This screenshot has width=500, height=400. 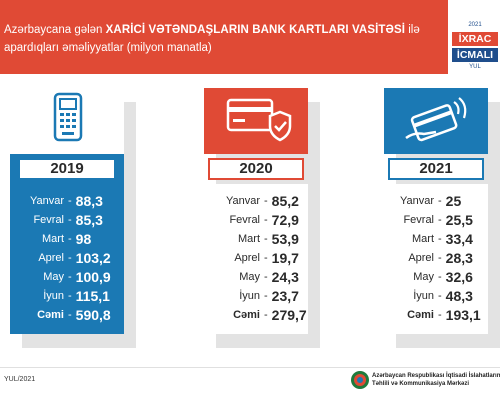 What do you see at coordinates (266, 258) in the screenshot?
I see `table-row: Aprel -19,7` at bounding box center [266, 258].